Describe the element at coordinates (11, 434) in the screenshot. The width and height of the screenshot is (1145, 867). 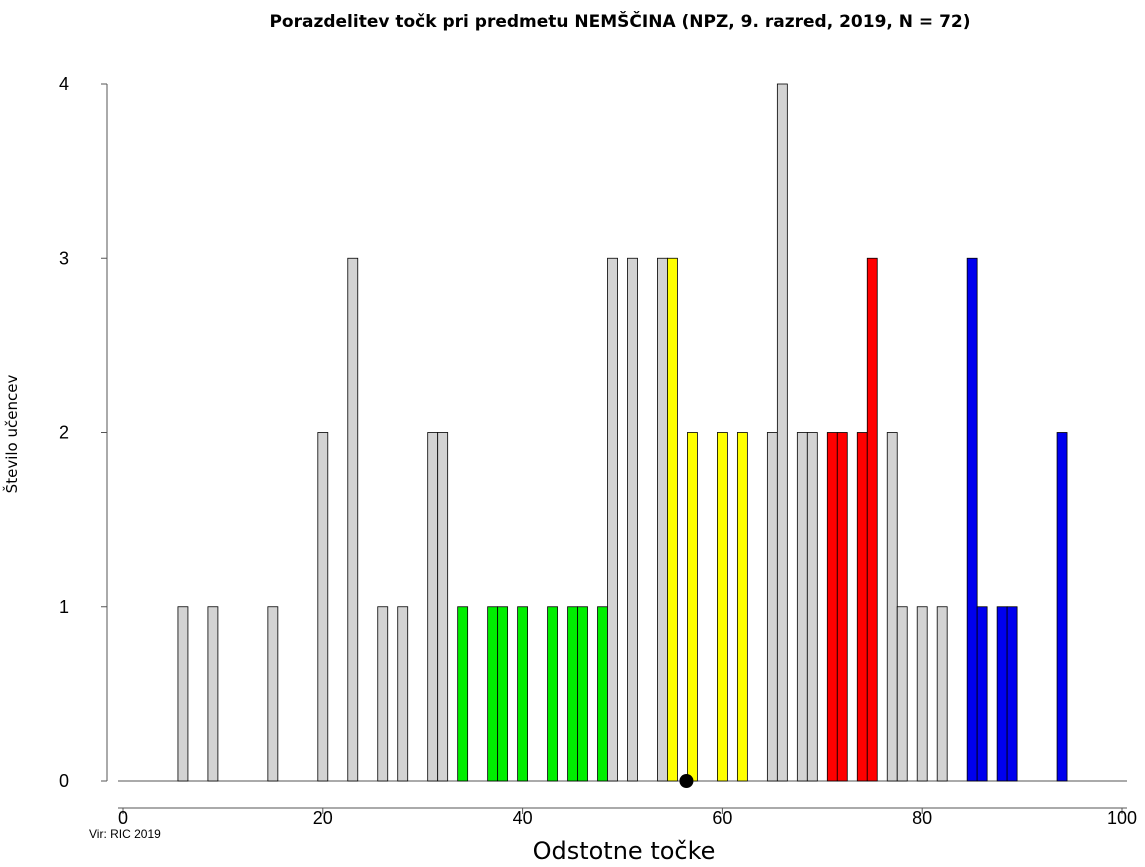
I see `y-axis-label: Število učencev` at that location.